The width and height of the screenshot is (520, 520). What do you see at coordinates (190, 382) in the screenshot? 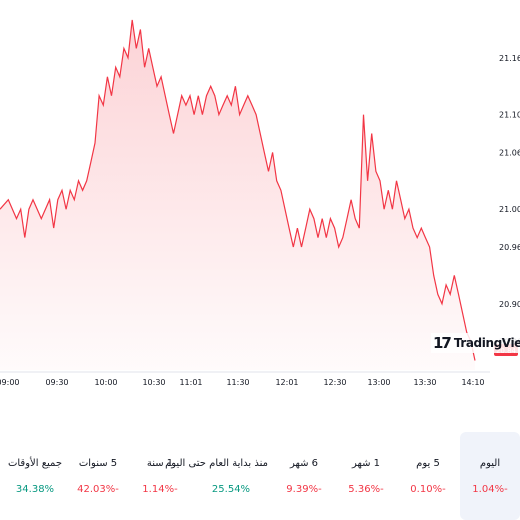
I see `x-tick-label: 11:01` at bounding box center [190, 382].